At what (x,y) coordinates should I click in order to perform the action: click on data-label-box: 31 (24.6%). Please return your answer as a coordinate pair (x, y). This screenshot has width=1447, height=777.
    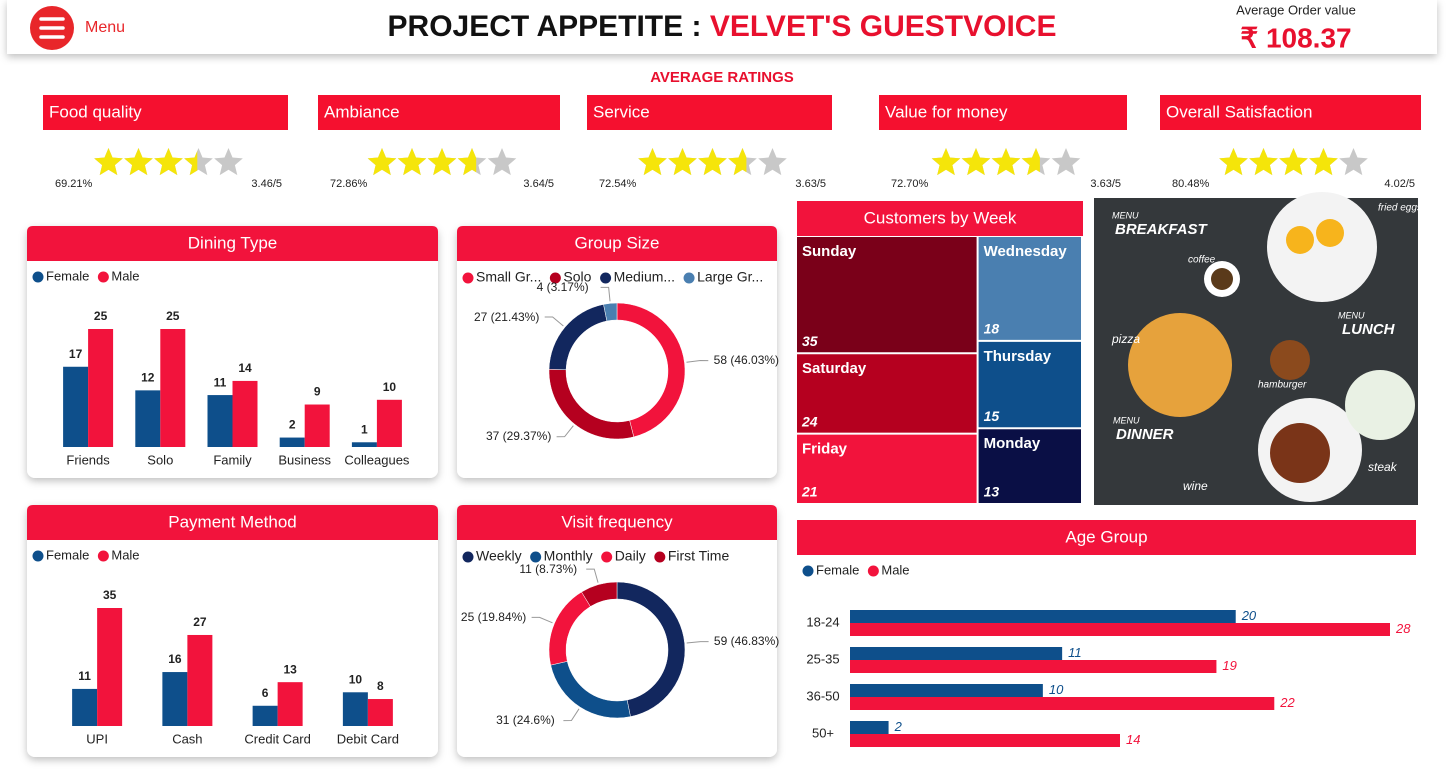
    Looking at the image, I should click on (525, 720).